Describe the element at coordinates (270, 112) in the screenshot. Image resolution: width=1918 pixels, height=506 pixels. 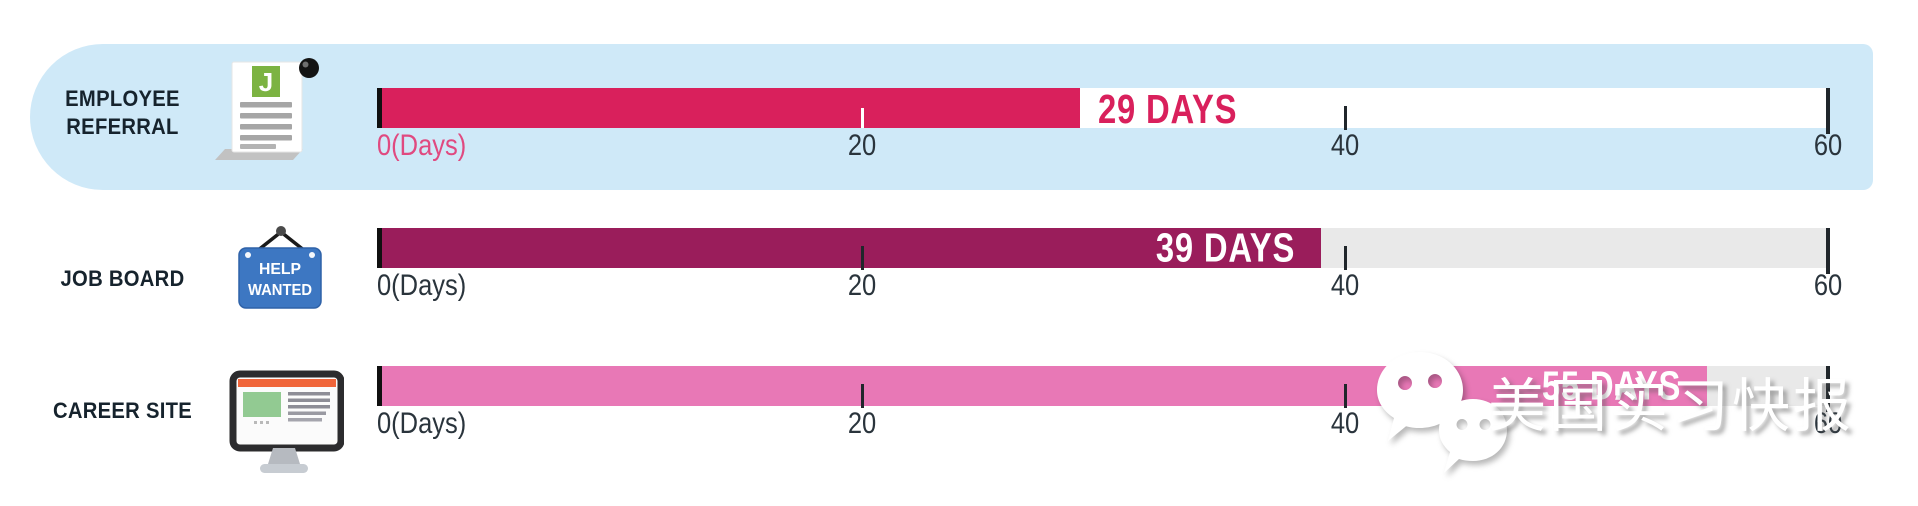
I see `referral-document-icon: J` at that location.